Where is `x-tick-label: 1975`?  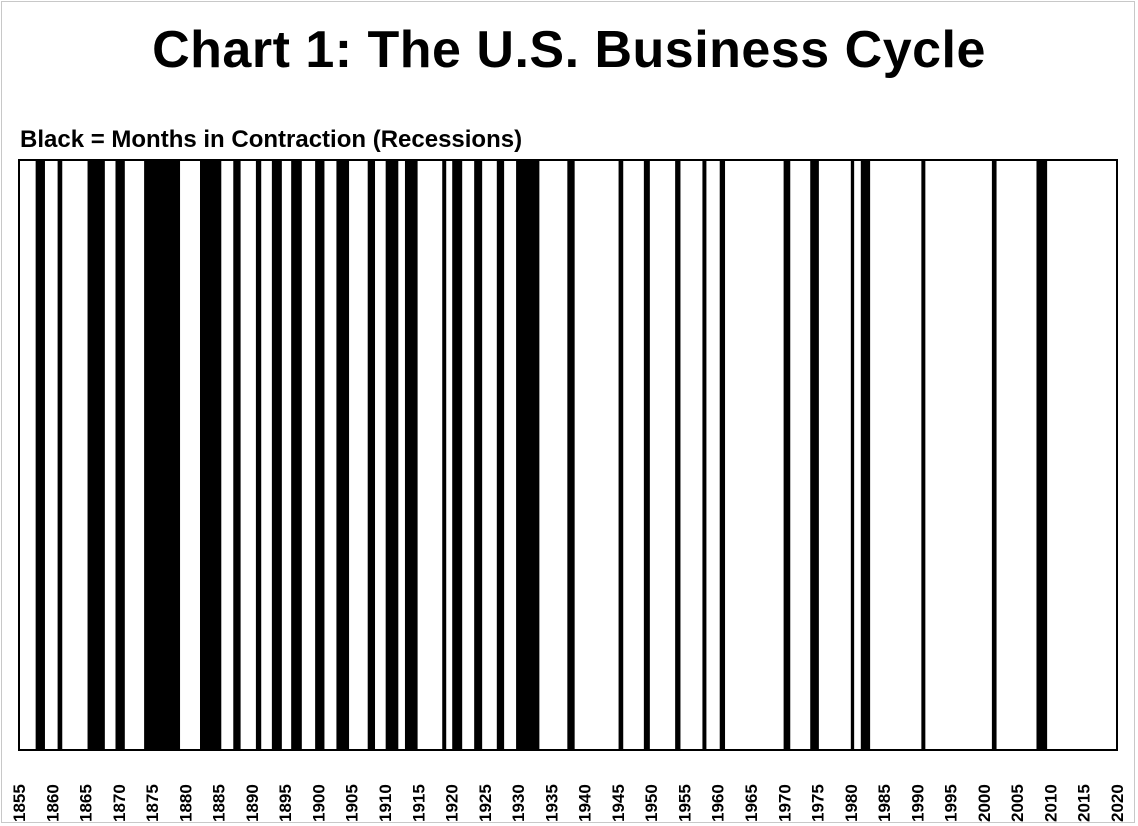
x-tick-label: 1975 is located at coordinates (818, 803).